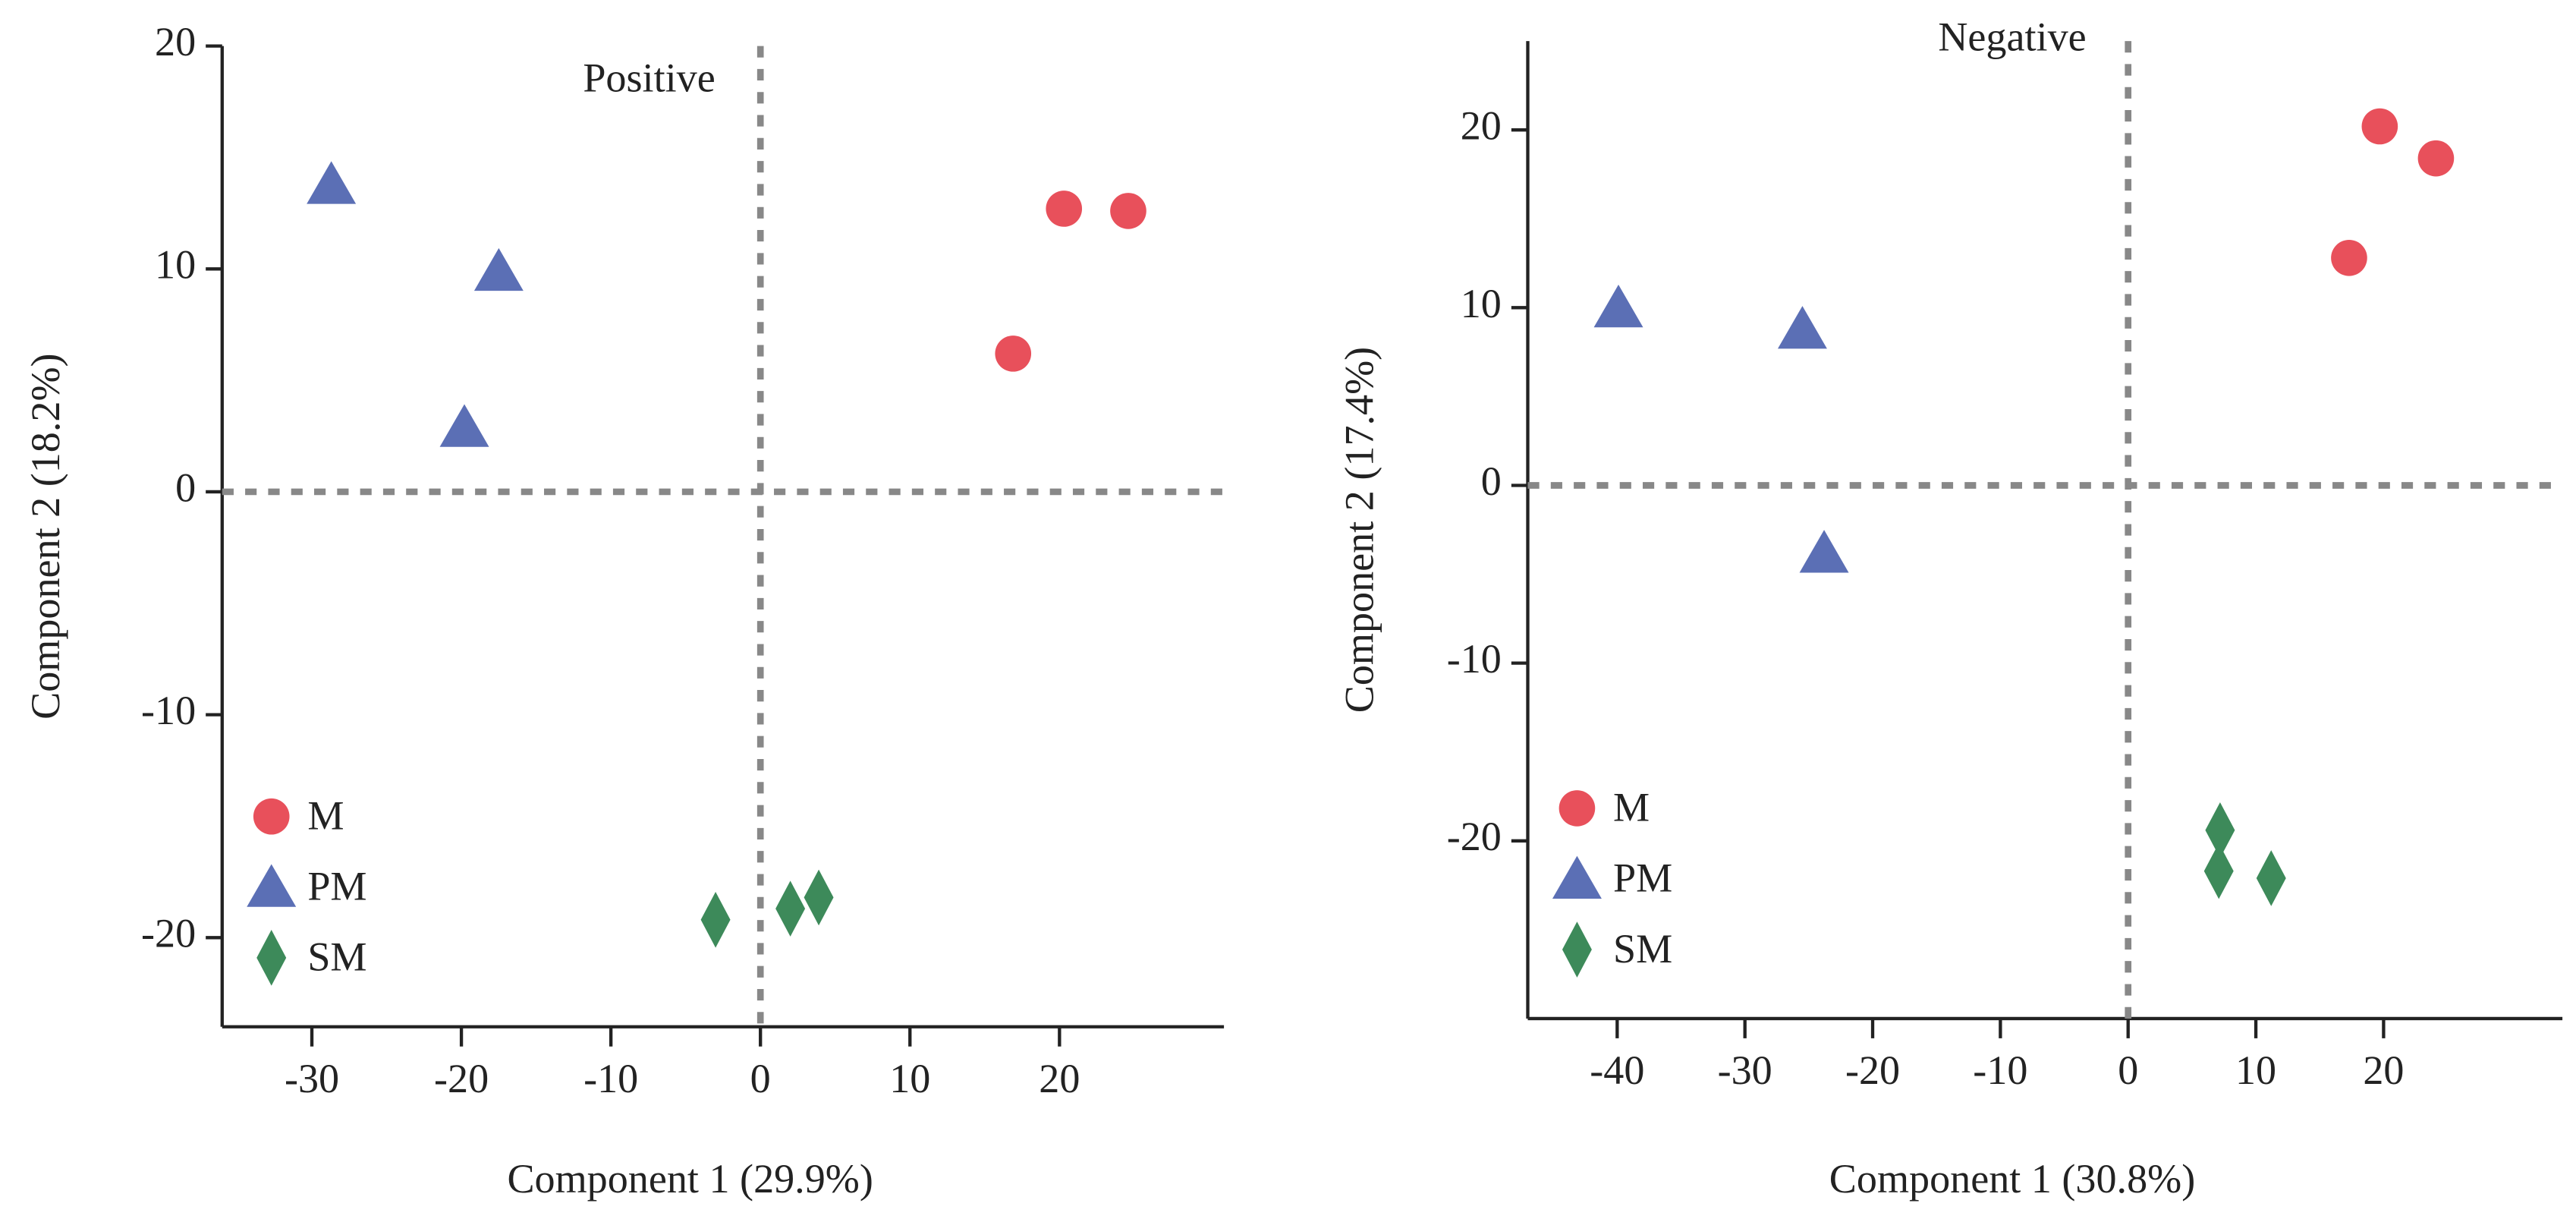  I want to click on annotation: Positive, so click(649, 78).